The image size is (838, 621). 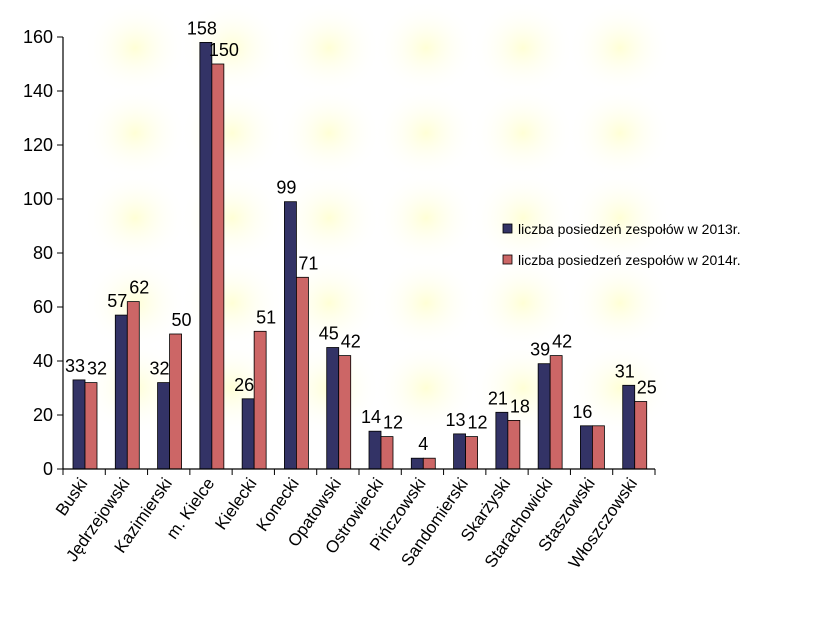 I want to click on data-label: 62, so click(x=139, y=288).